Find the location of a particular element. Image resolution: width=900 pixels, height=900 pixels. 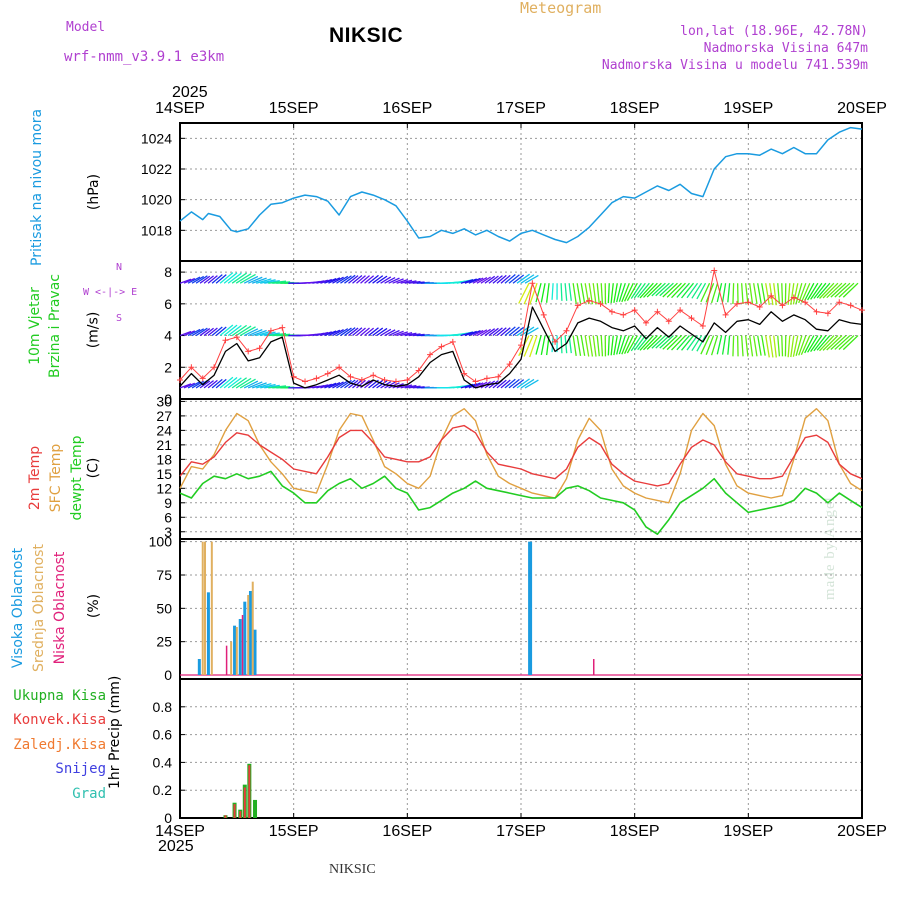

ytick-label: 27 is located at coordinates (164, 416).